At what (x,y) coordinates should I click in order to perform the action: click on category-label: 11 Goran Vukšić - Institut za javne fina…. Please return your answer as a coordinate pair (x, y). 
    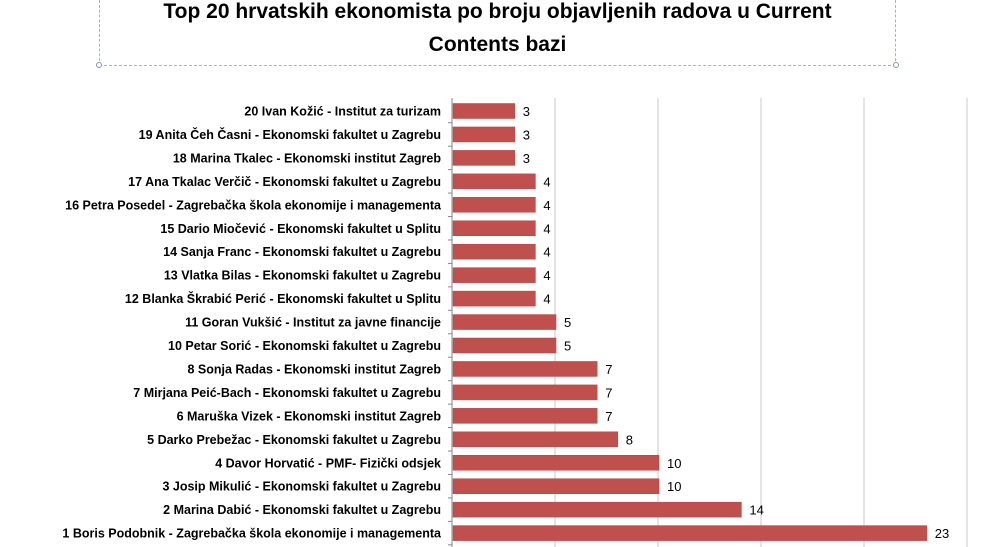
    Looking at the image, I should click on (313, 323).